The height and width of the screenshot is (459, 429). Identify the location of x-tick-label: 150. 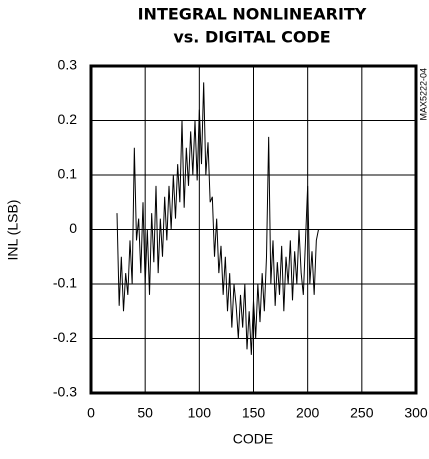
(254, 413).